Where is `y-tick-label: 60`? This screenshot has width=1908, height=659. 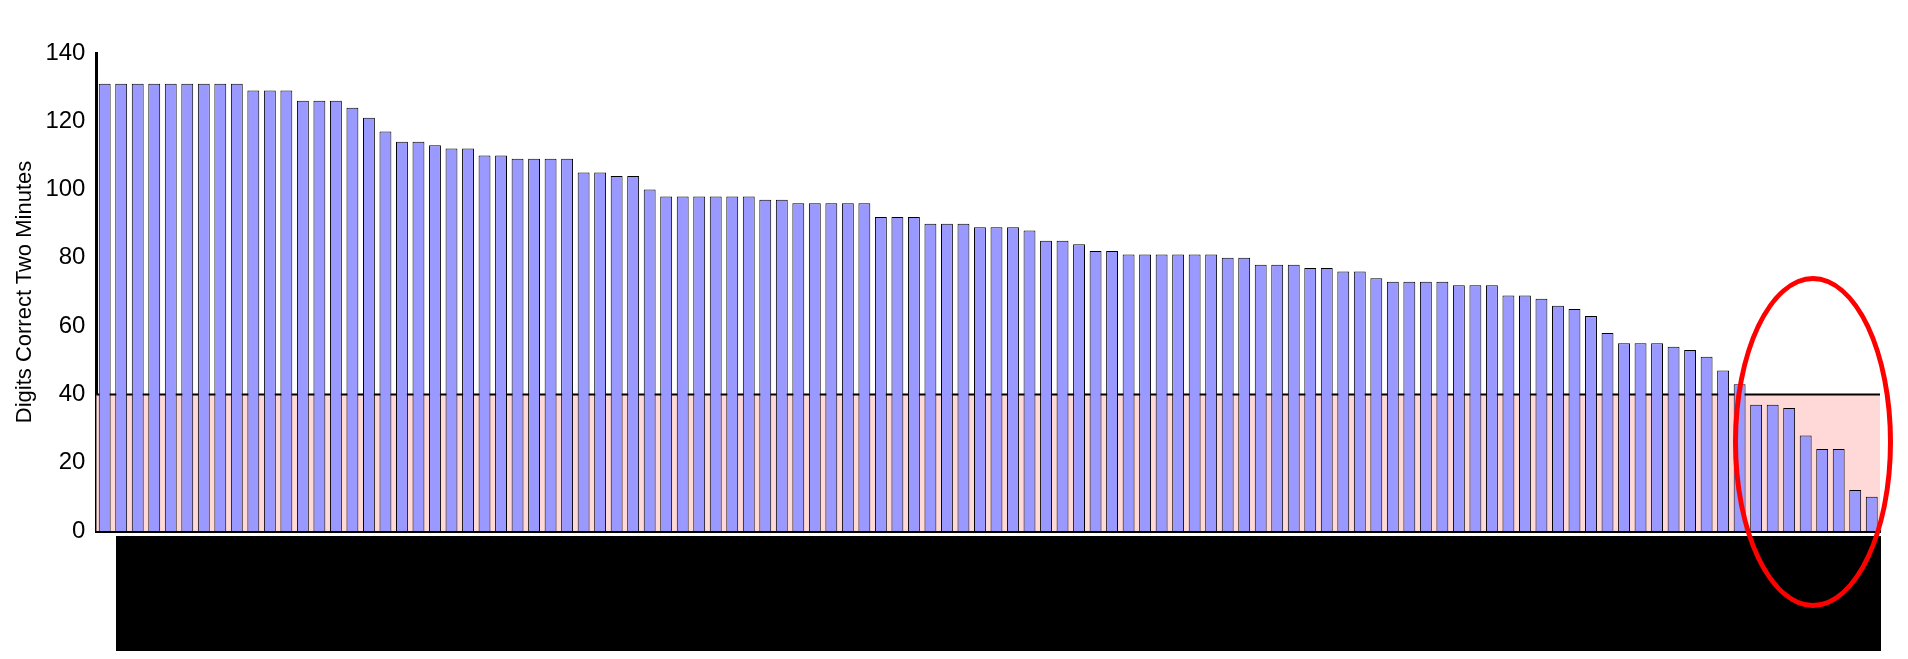 y-tick-label: 60 is located at coordinates (72, 324).